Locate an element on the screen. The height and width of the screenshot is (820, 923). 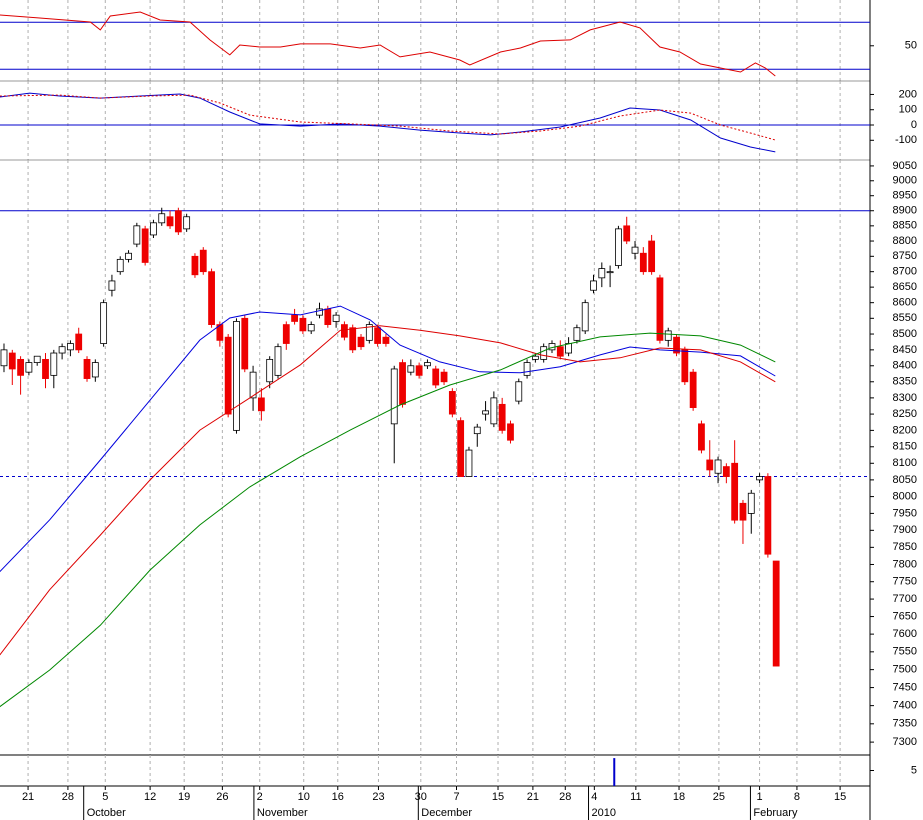
y-tick-label: 8850 is located at coordinates (905, 226).